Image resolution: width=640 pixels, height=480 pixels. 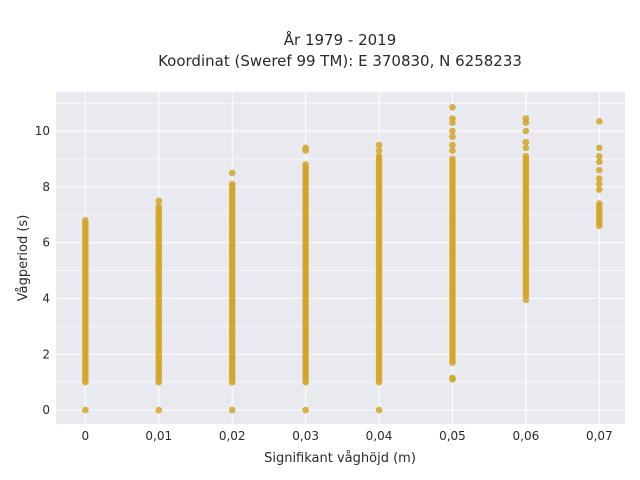 What do you see at coordinates (232, 436) in the screenshot?
I see `x-tick-label: 0,02` at bounding box center [232, 436].